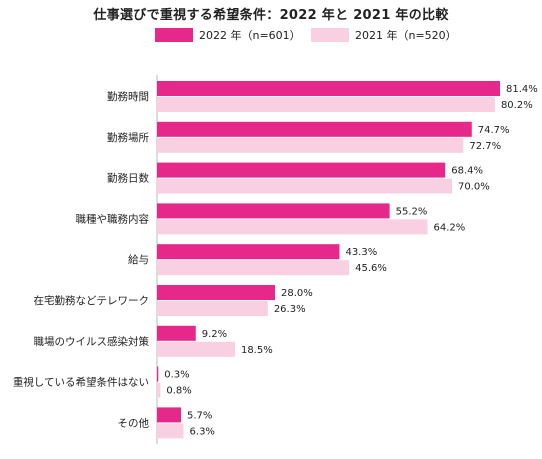 The image size is (542, 459). Describe the element at coordinates (81, 382) in the screenshot. I see `category-label: 重視している希望条件はない` at that location.